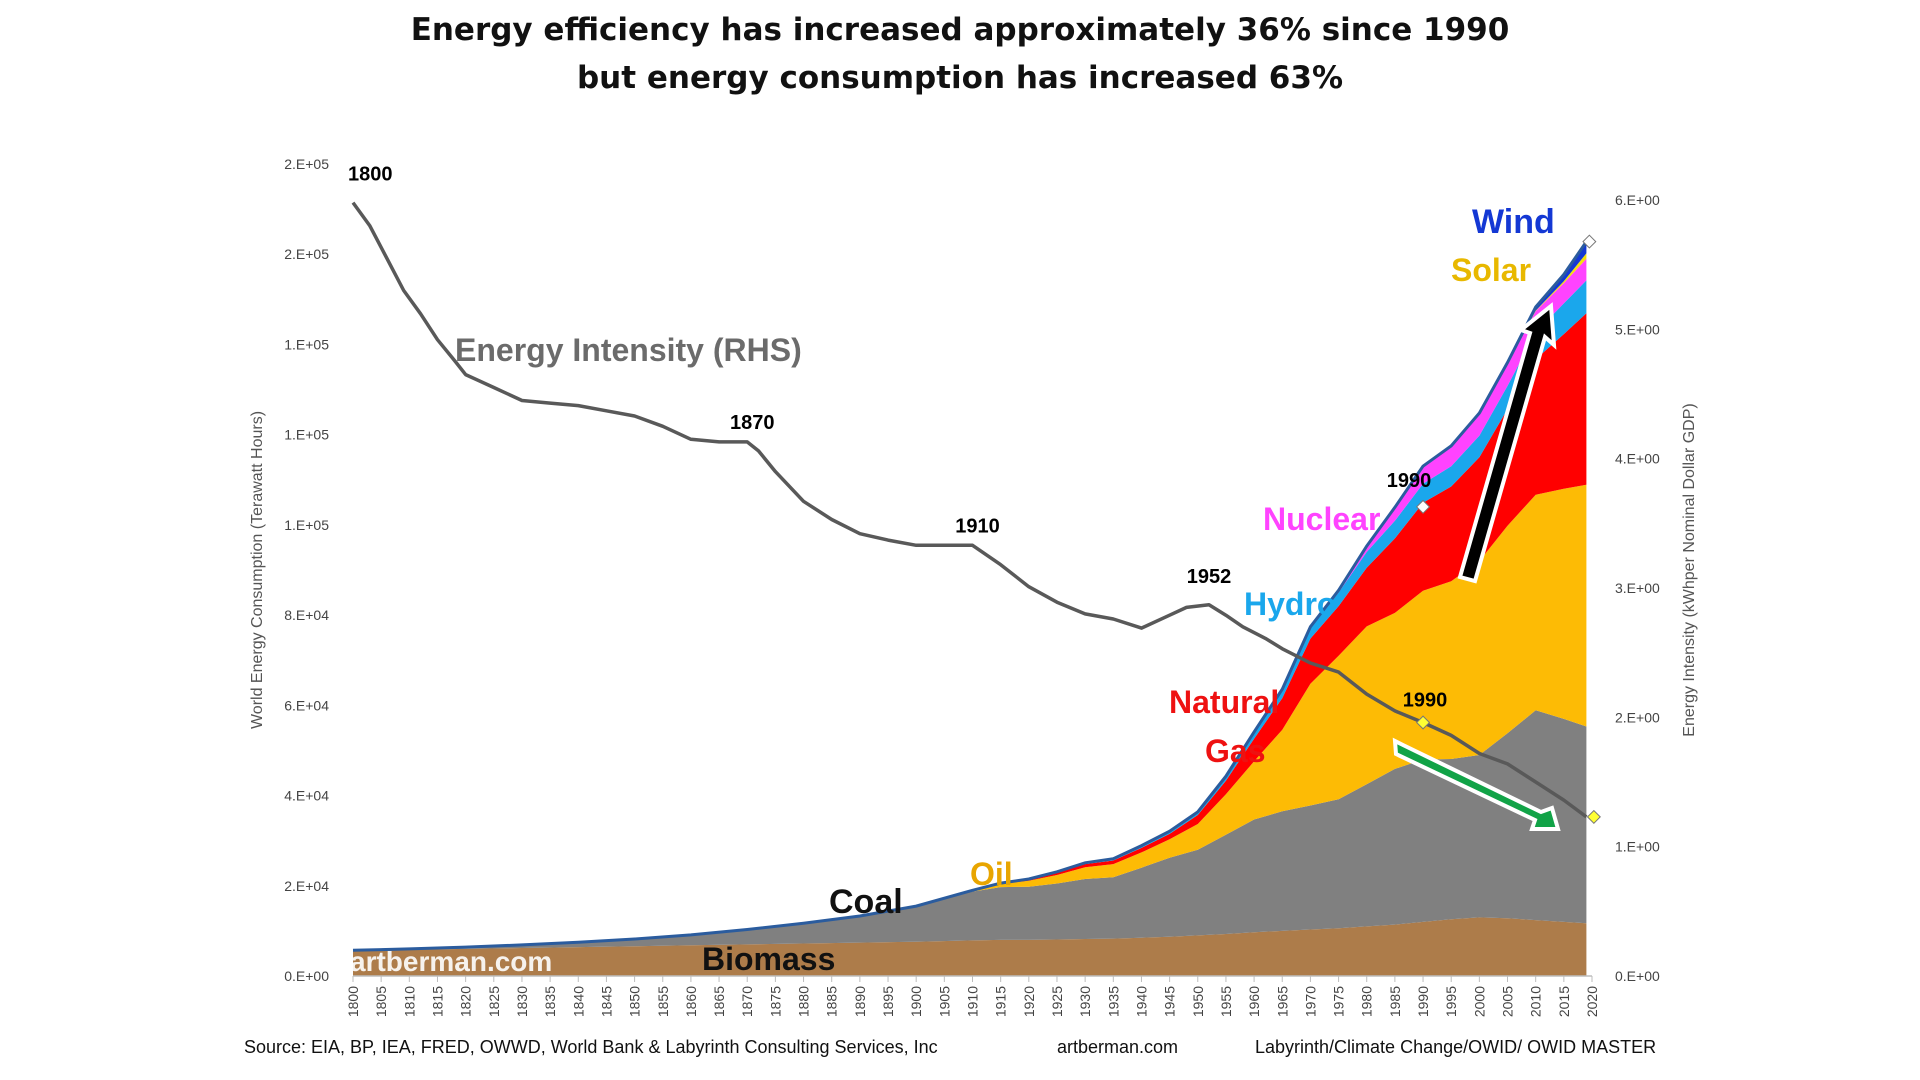 The width and height of the screenshot is (1920, 1080). I want to click on hydro-label: Hydro, so click(1290, 604).